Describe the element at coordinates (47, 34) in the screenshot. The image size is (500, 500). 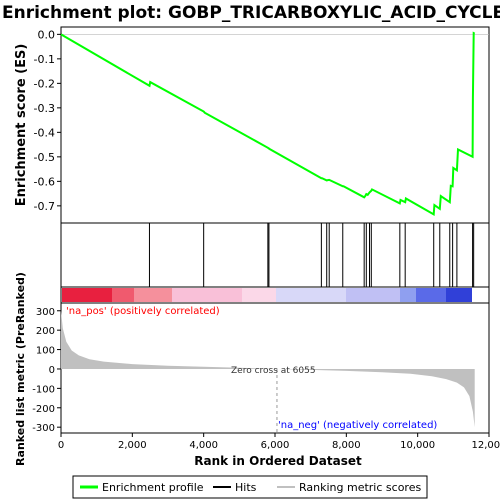
I see `es-tick-label: 0.0` at that location.